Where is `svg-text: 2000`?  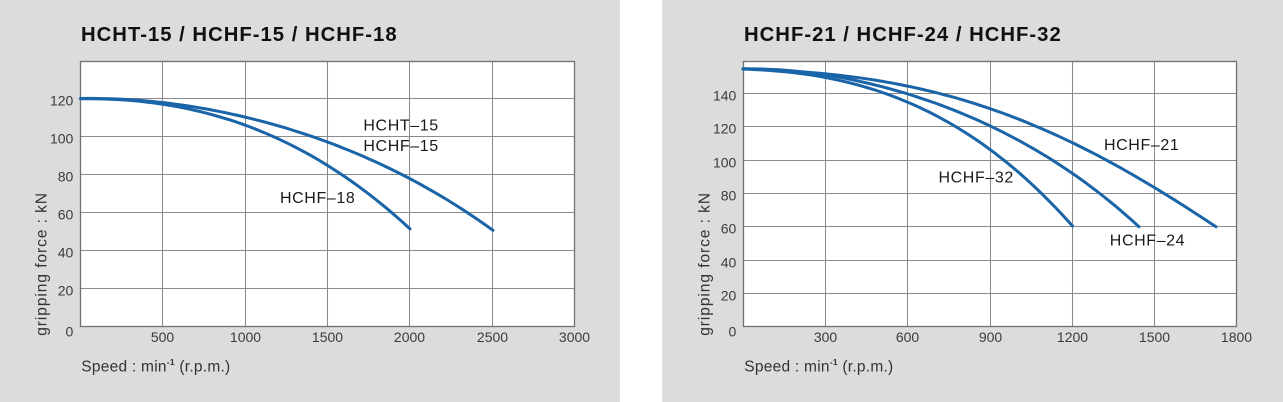
svg-text: 2000 is located at coordinates (409, 337).